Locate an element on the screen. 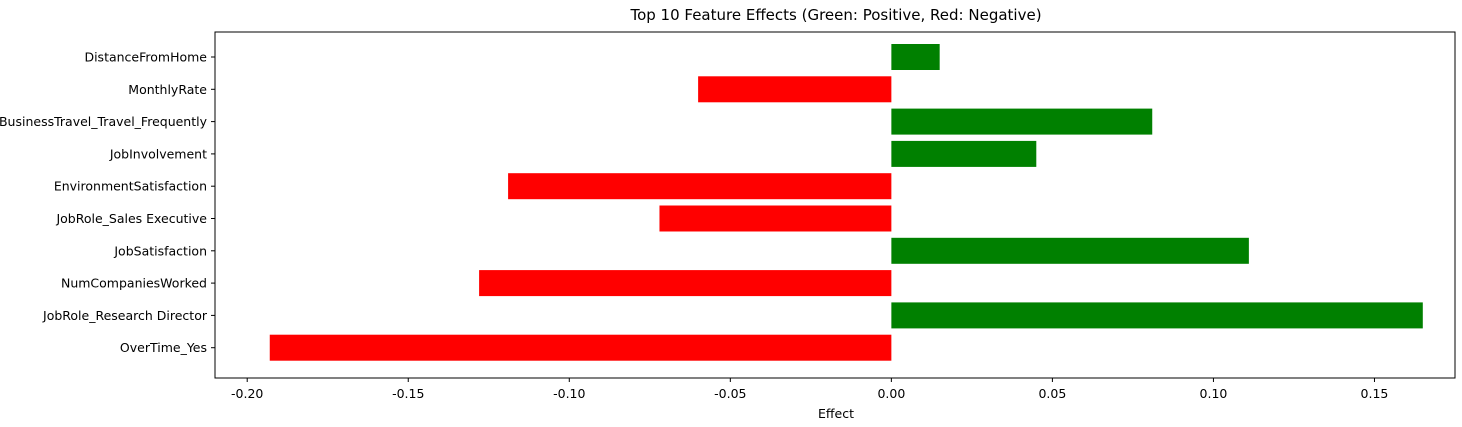 This screenshot has height=427, width=1462. y-tick-label: OverTime_Yes is located at coordinates (163, 347).